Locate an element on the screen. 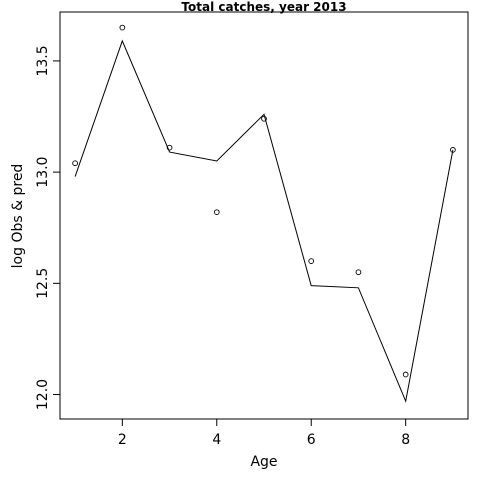  x-tick-label-2: 2 is located at coordinates (122, 440).